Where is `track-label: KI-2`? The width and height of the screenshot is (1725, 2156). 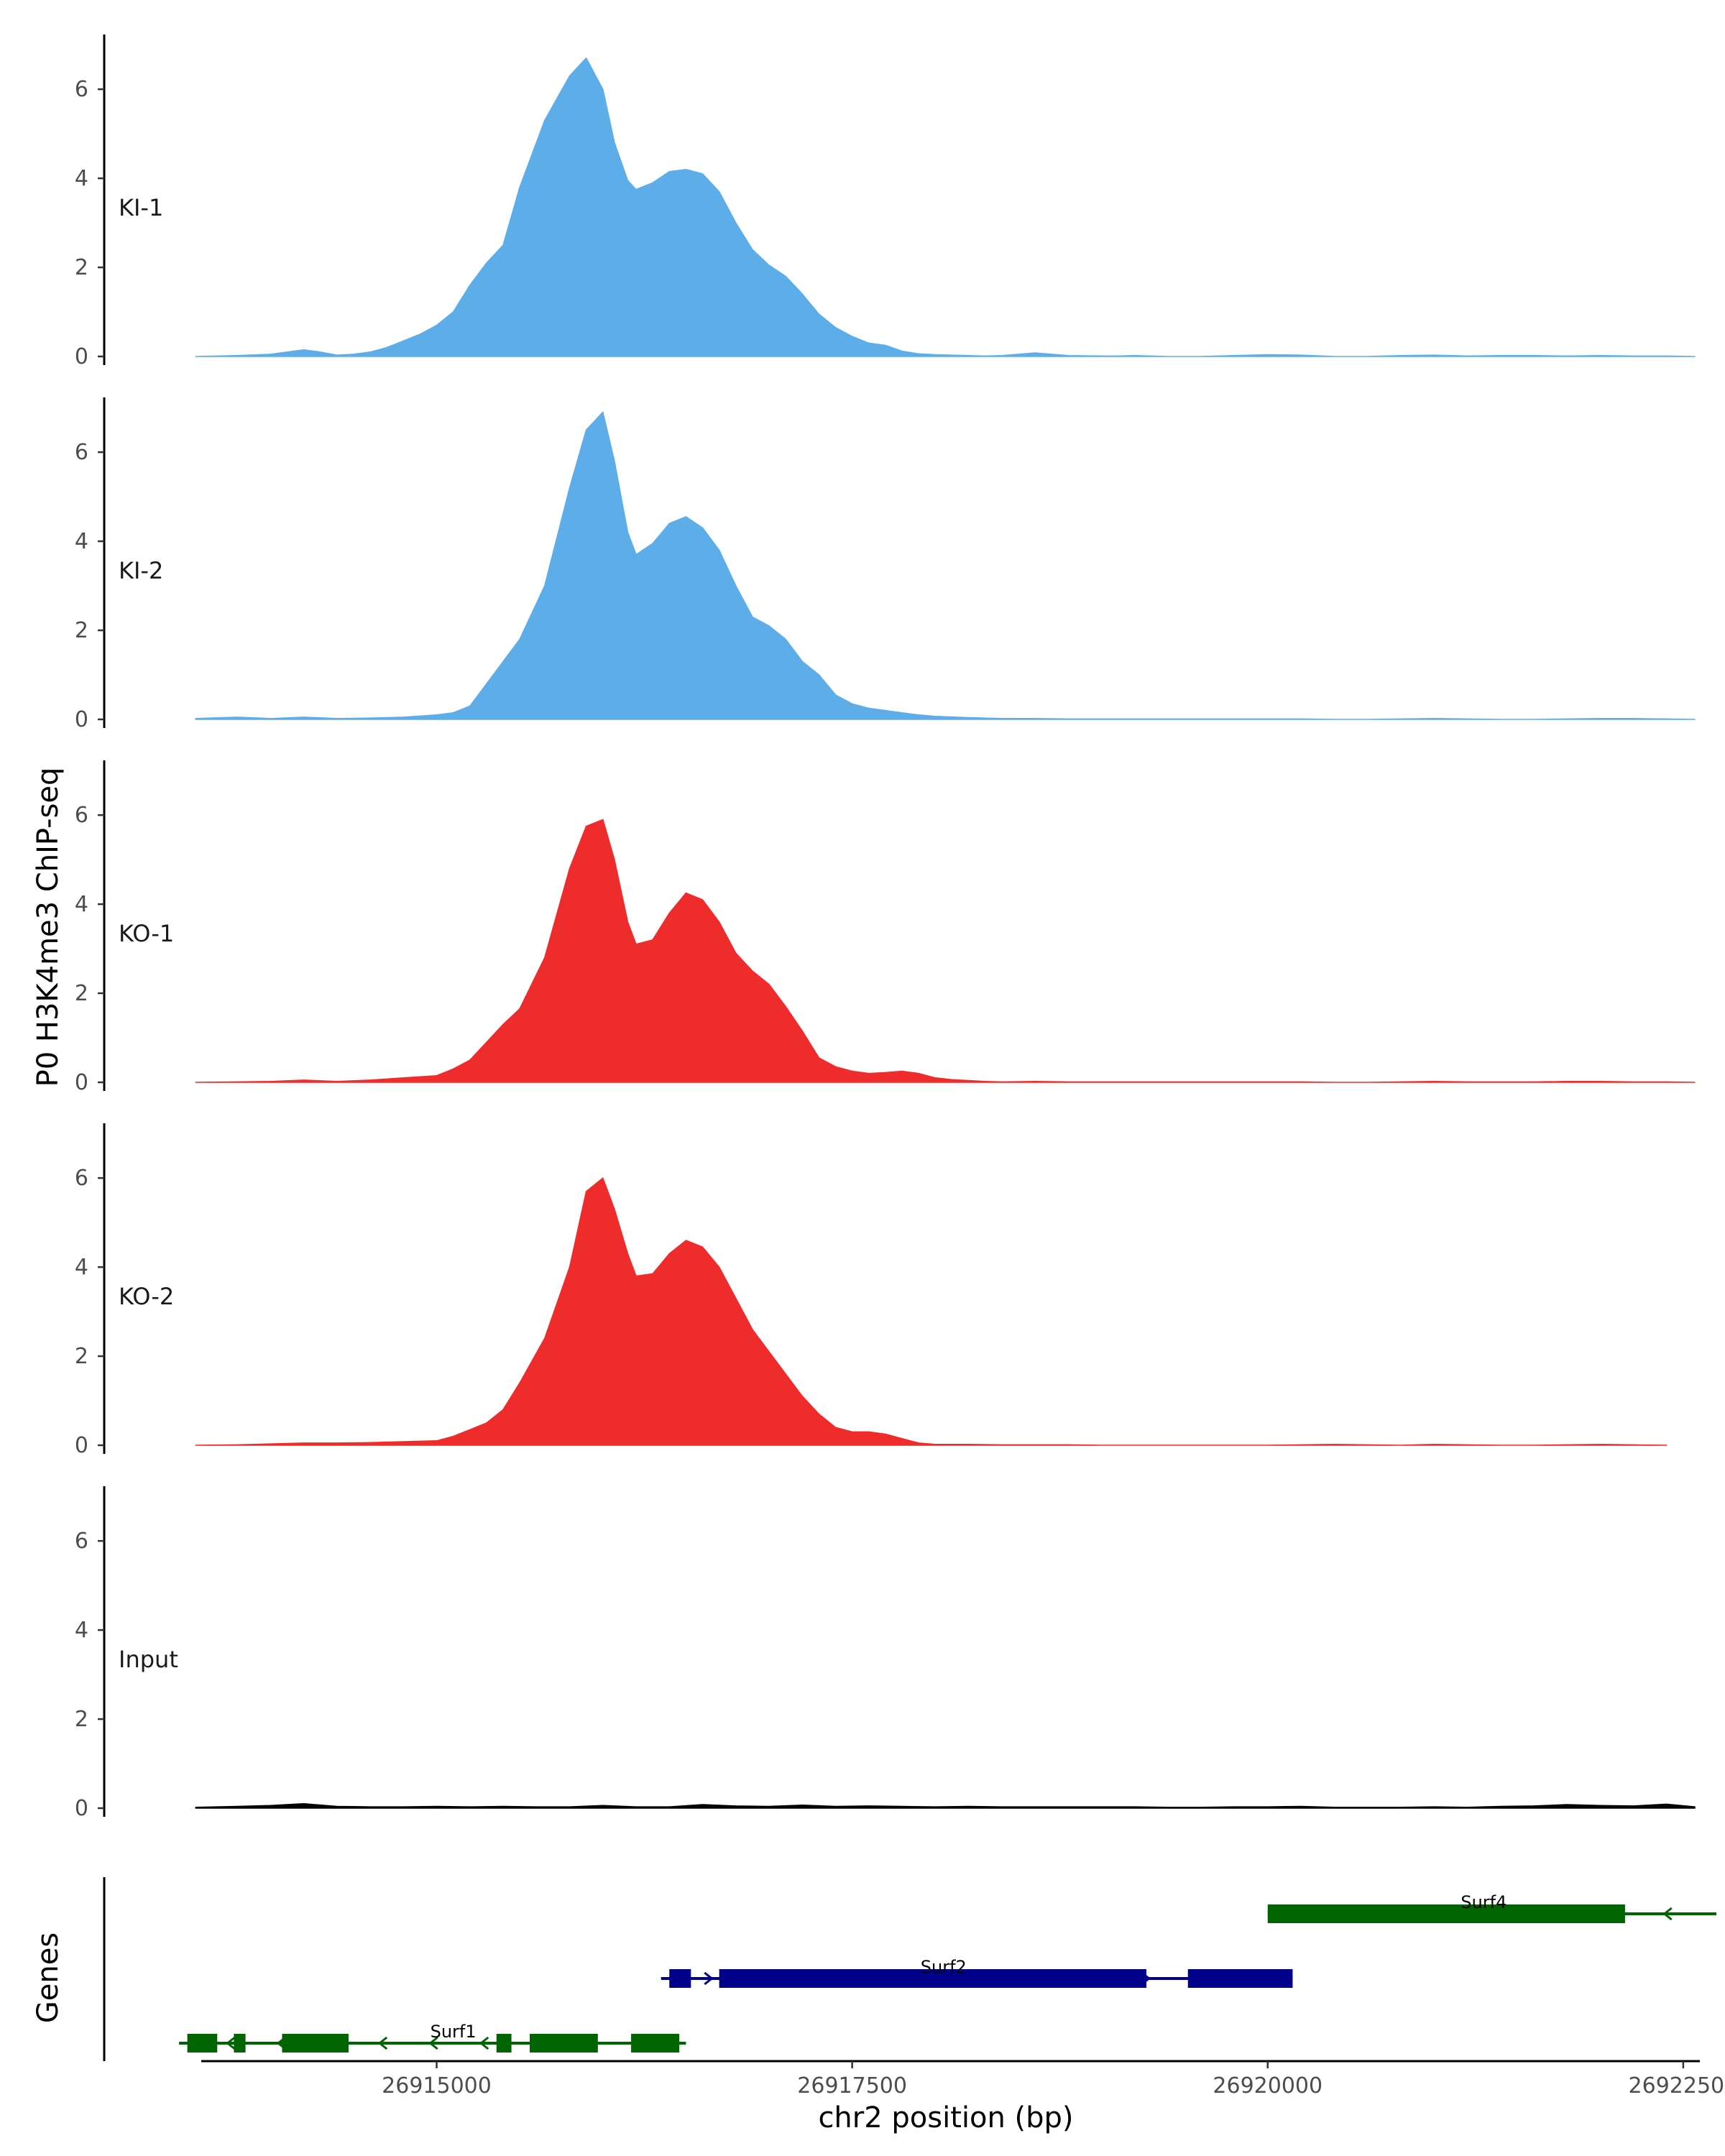 track-label: KI-2 is located at coordinates (141, 570).